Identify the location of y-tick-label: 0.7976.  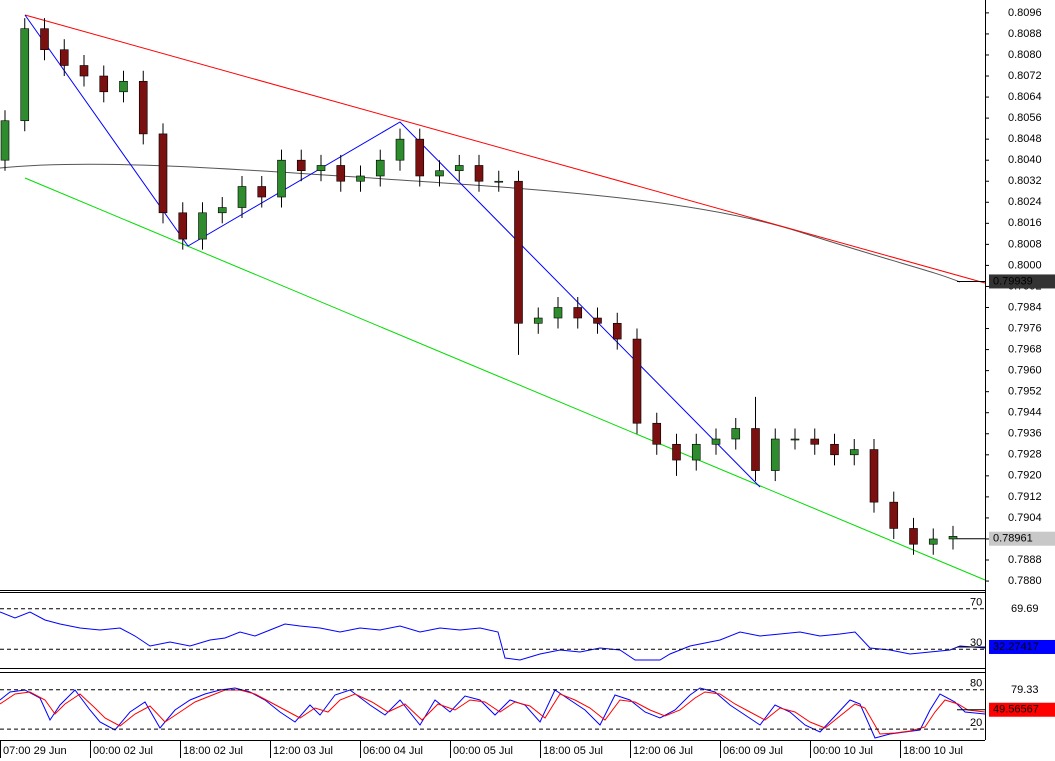
(1025, 328).